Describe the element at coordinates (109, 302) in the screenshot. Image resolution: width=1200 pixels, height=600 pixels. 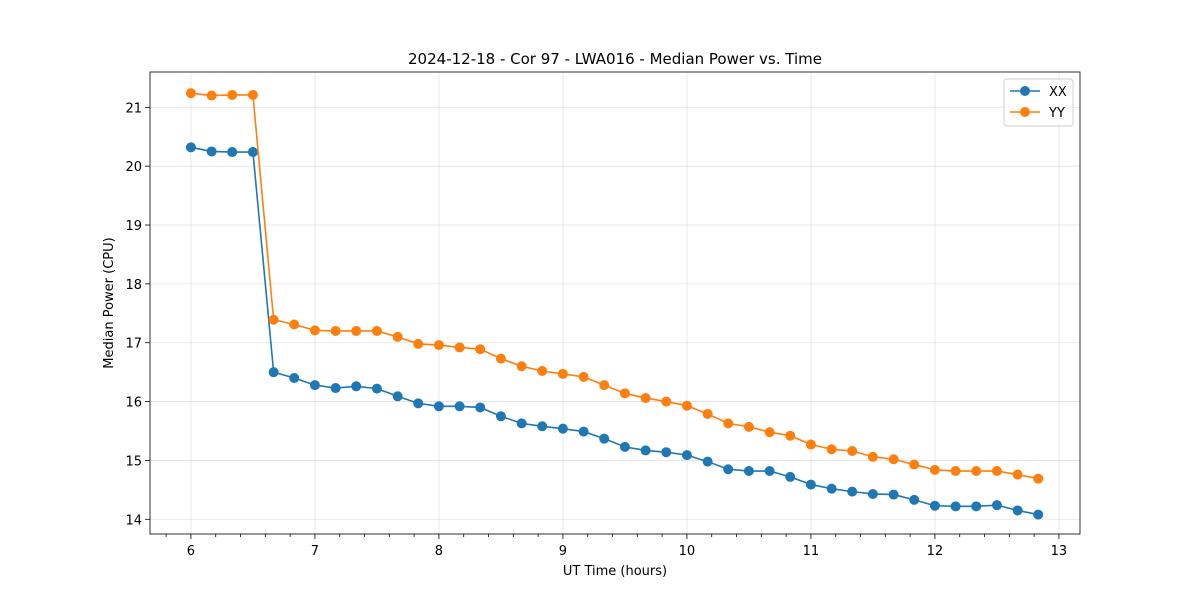
I see `y-axis-label: Median Power (CPU)` at that location.